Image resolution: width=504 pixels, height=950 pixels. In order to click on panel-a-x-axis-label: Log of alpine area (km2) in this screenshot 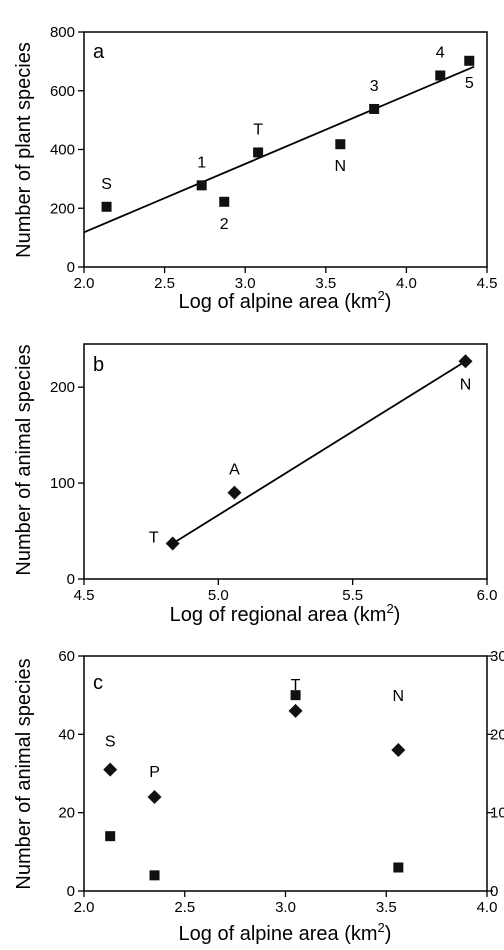, I will do `click(285, 300)`.